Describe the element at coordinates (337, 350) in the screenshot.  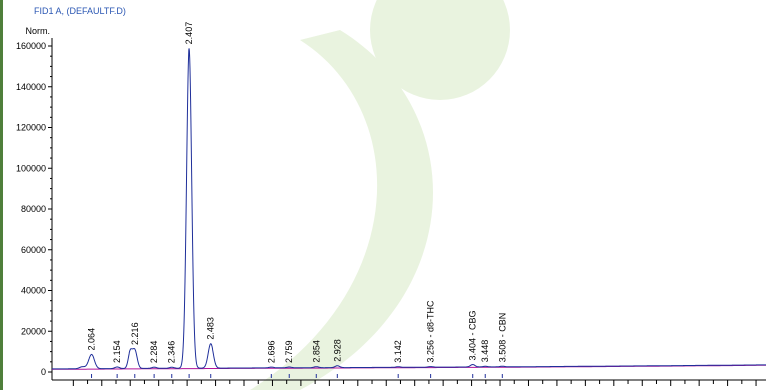
I see `peak-label: 2.928` at that location.